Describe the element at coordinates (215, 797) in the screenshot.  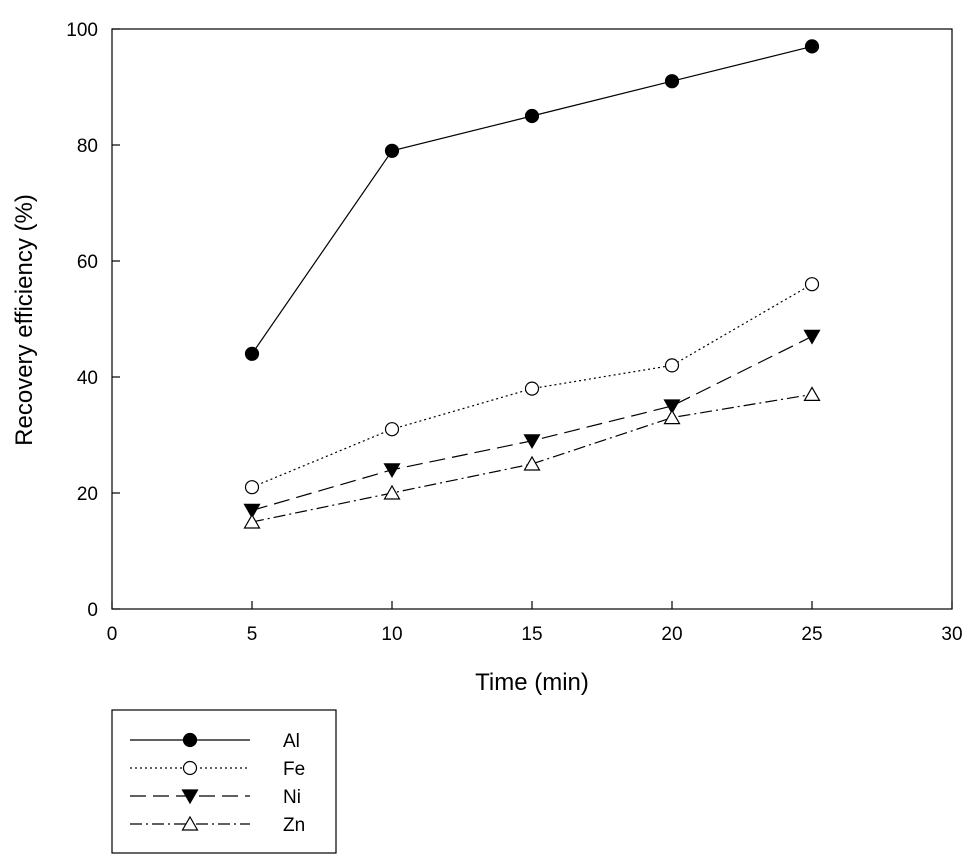
I see `legend-item-ni: Ni` at that location.